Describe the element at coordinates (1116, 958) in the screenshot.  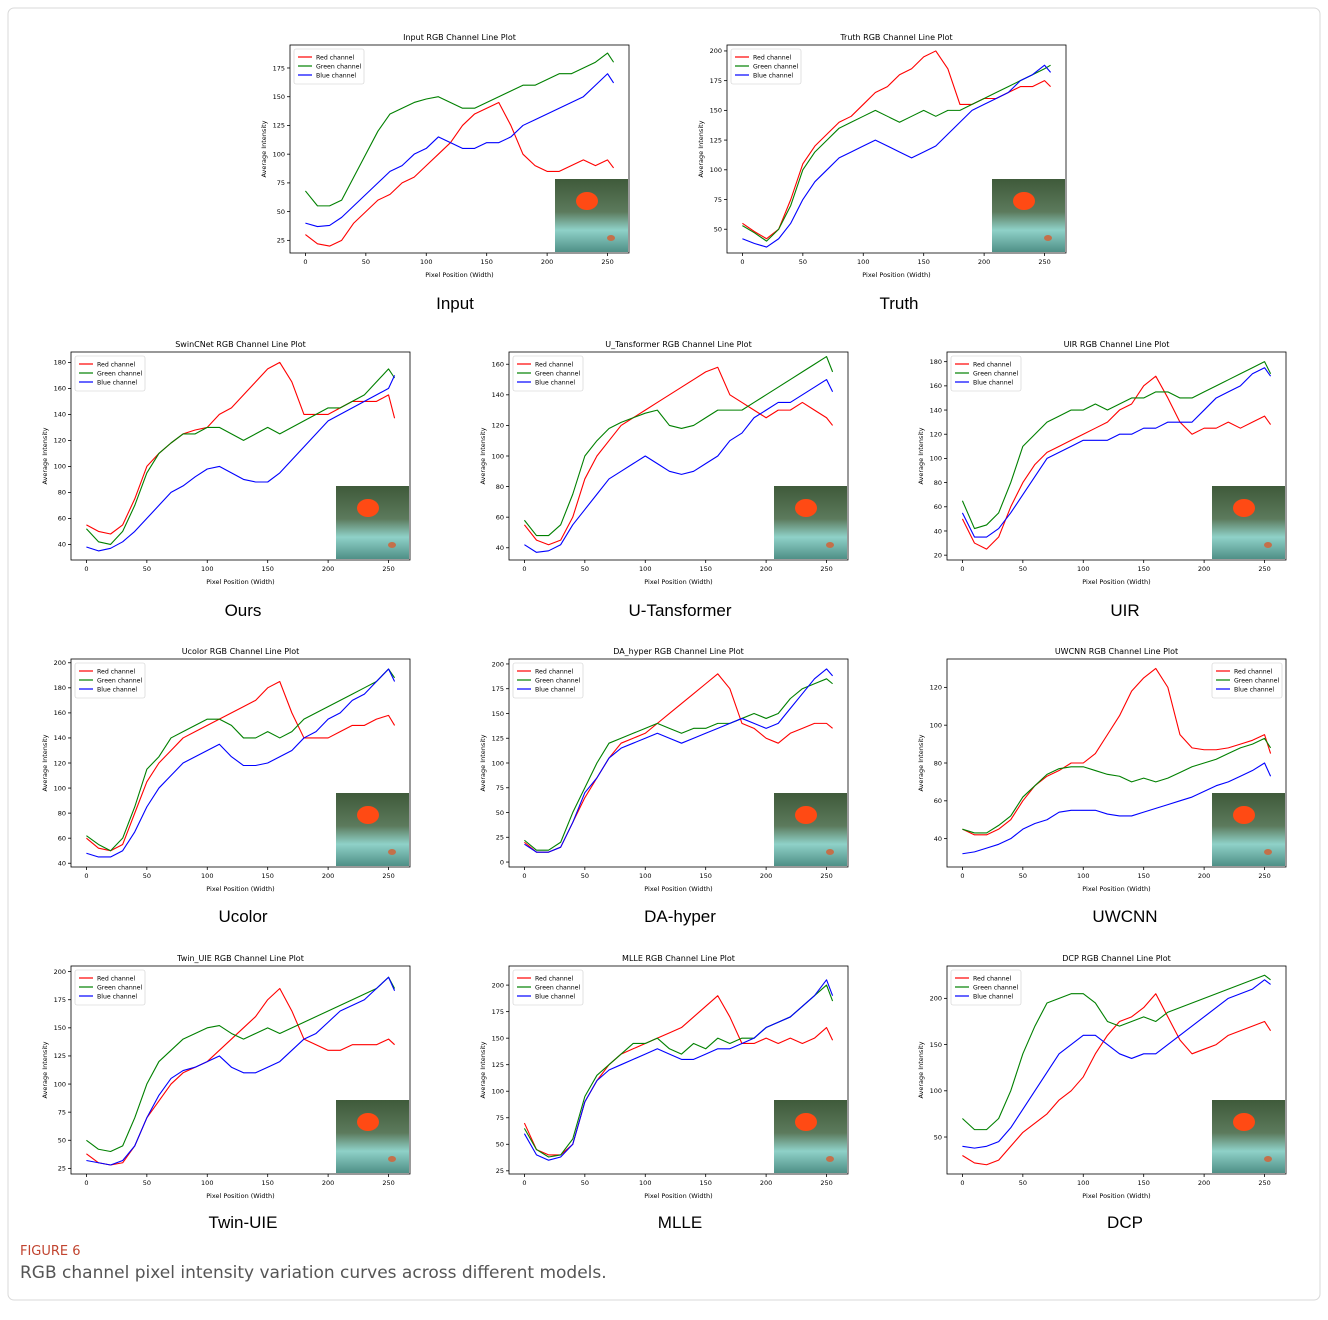
I see `chart-title: DCP RGB Channel Line Plot` at that location.